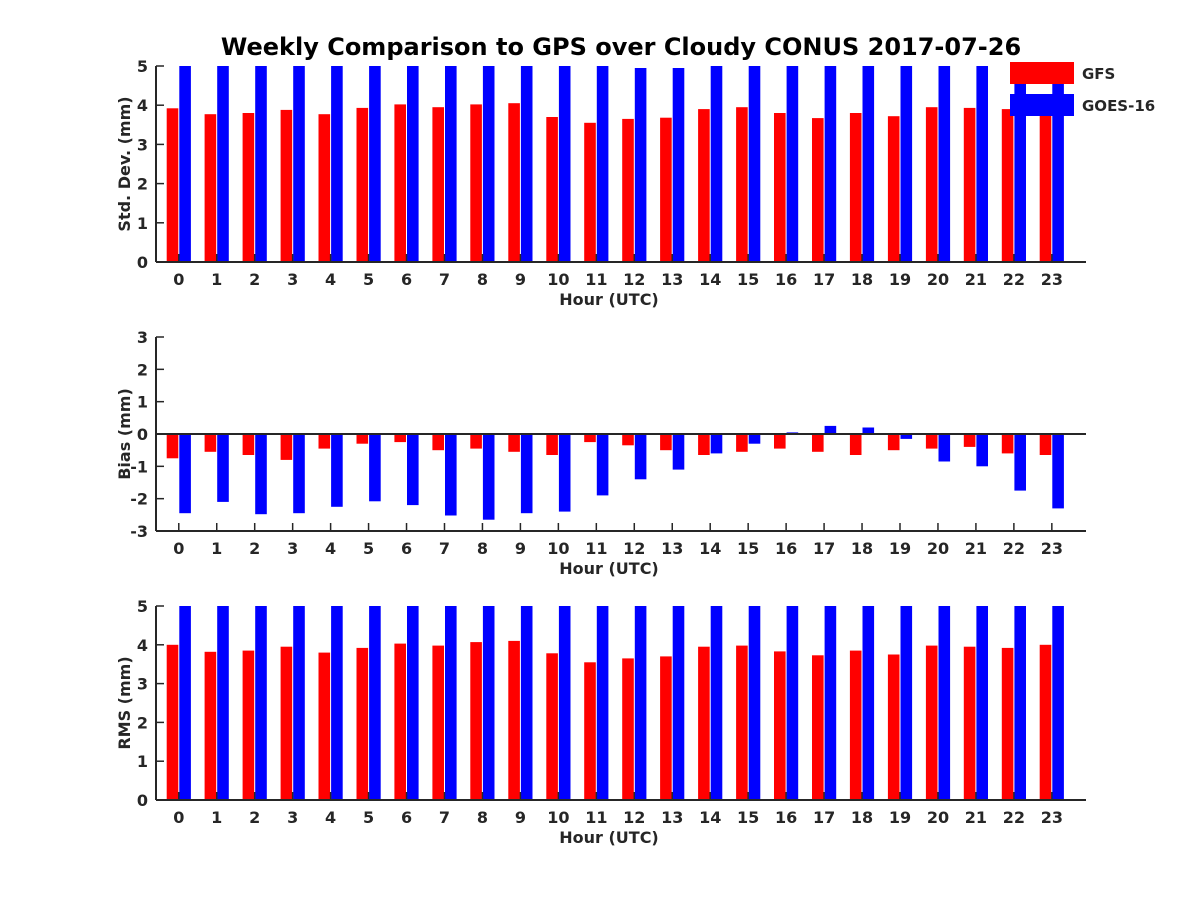  What do you see at coordinates (142, 337) in the screenshot?
I see `y-tick-label: 3` at bounding box center [142, 337].